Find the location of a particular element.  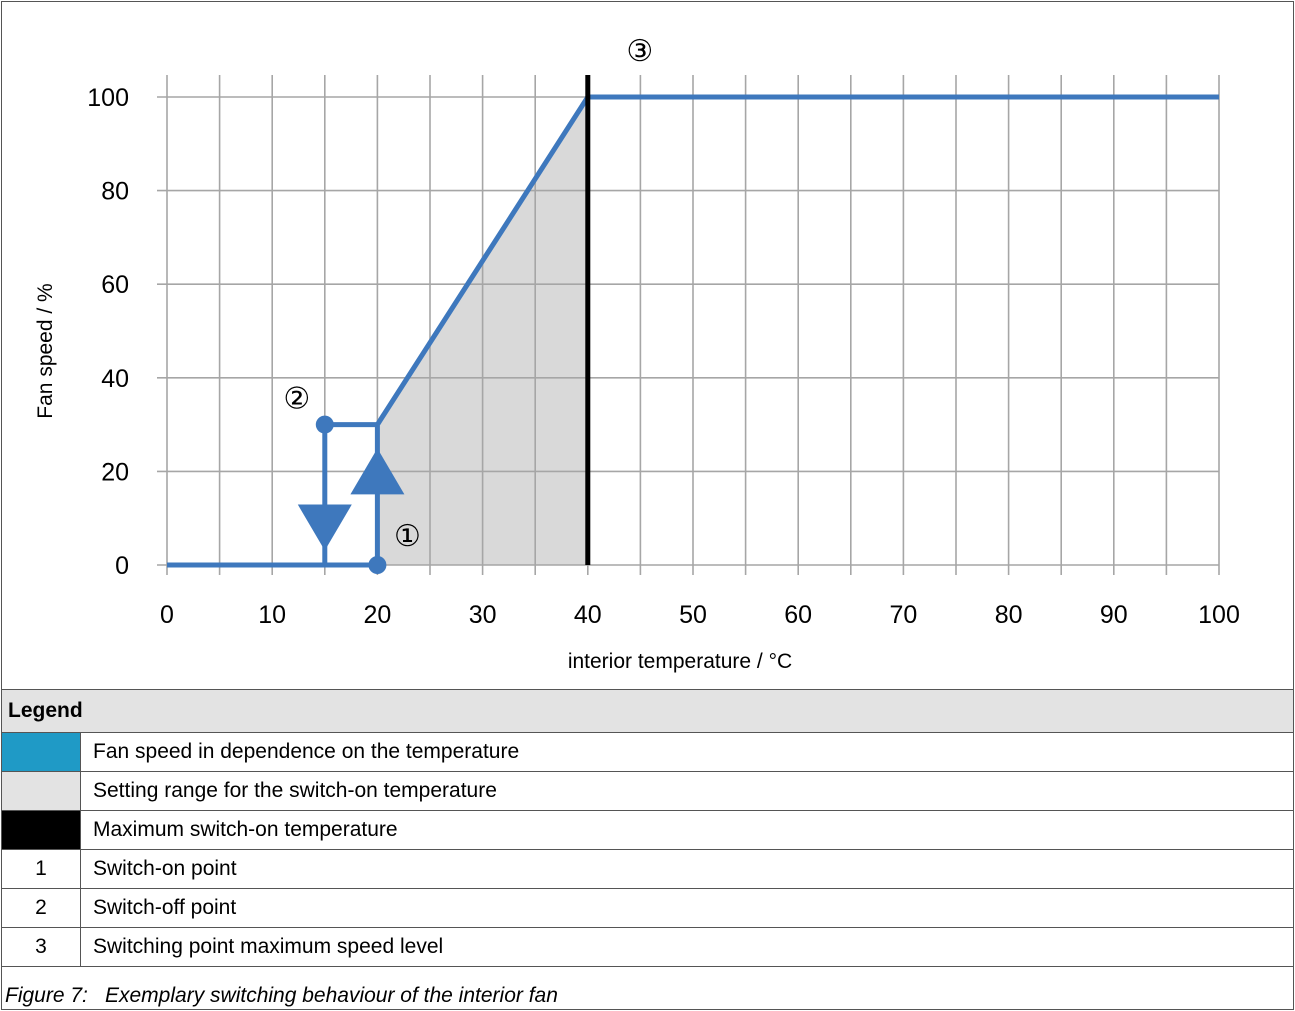

x-tick-label: 90 is located at coordinates (1114, 615).